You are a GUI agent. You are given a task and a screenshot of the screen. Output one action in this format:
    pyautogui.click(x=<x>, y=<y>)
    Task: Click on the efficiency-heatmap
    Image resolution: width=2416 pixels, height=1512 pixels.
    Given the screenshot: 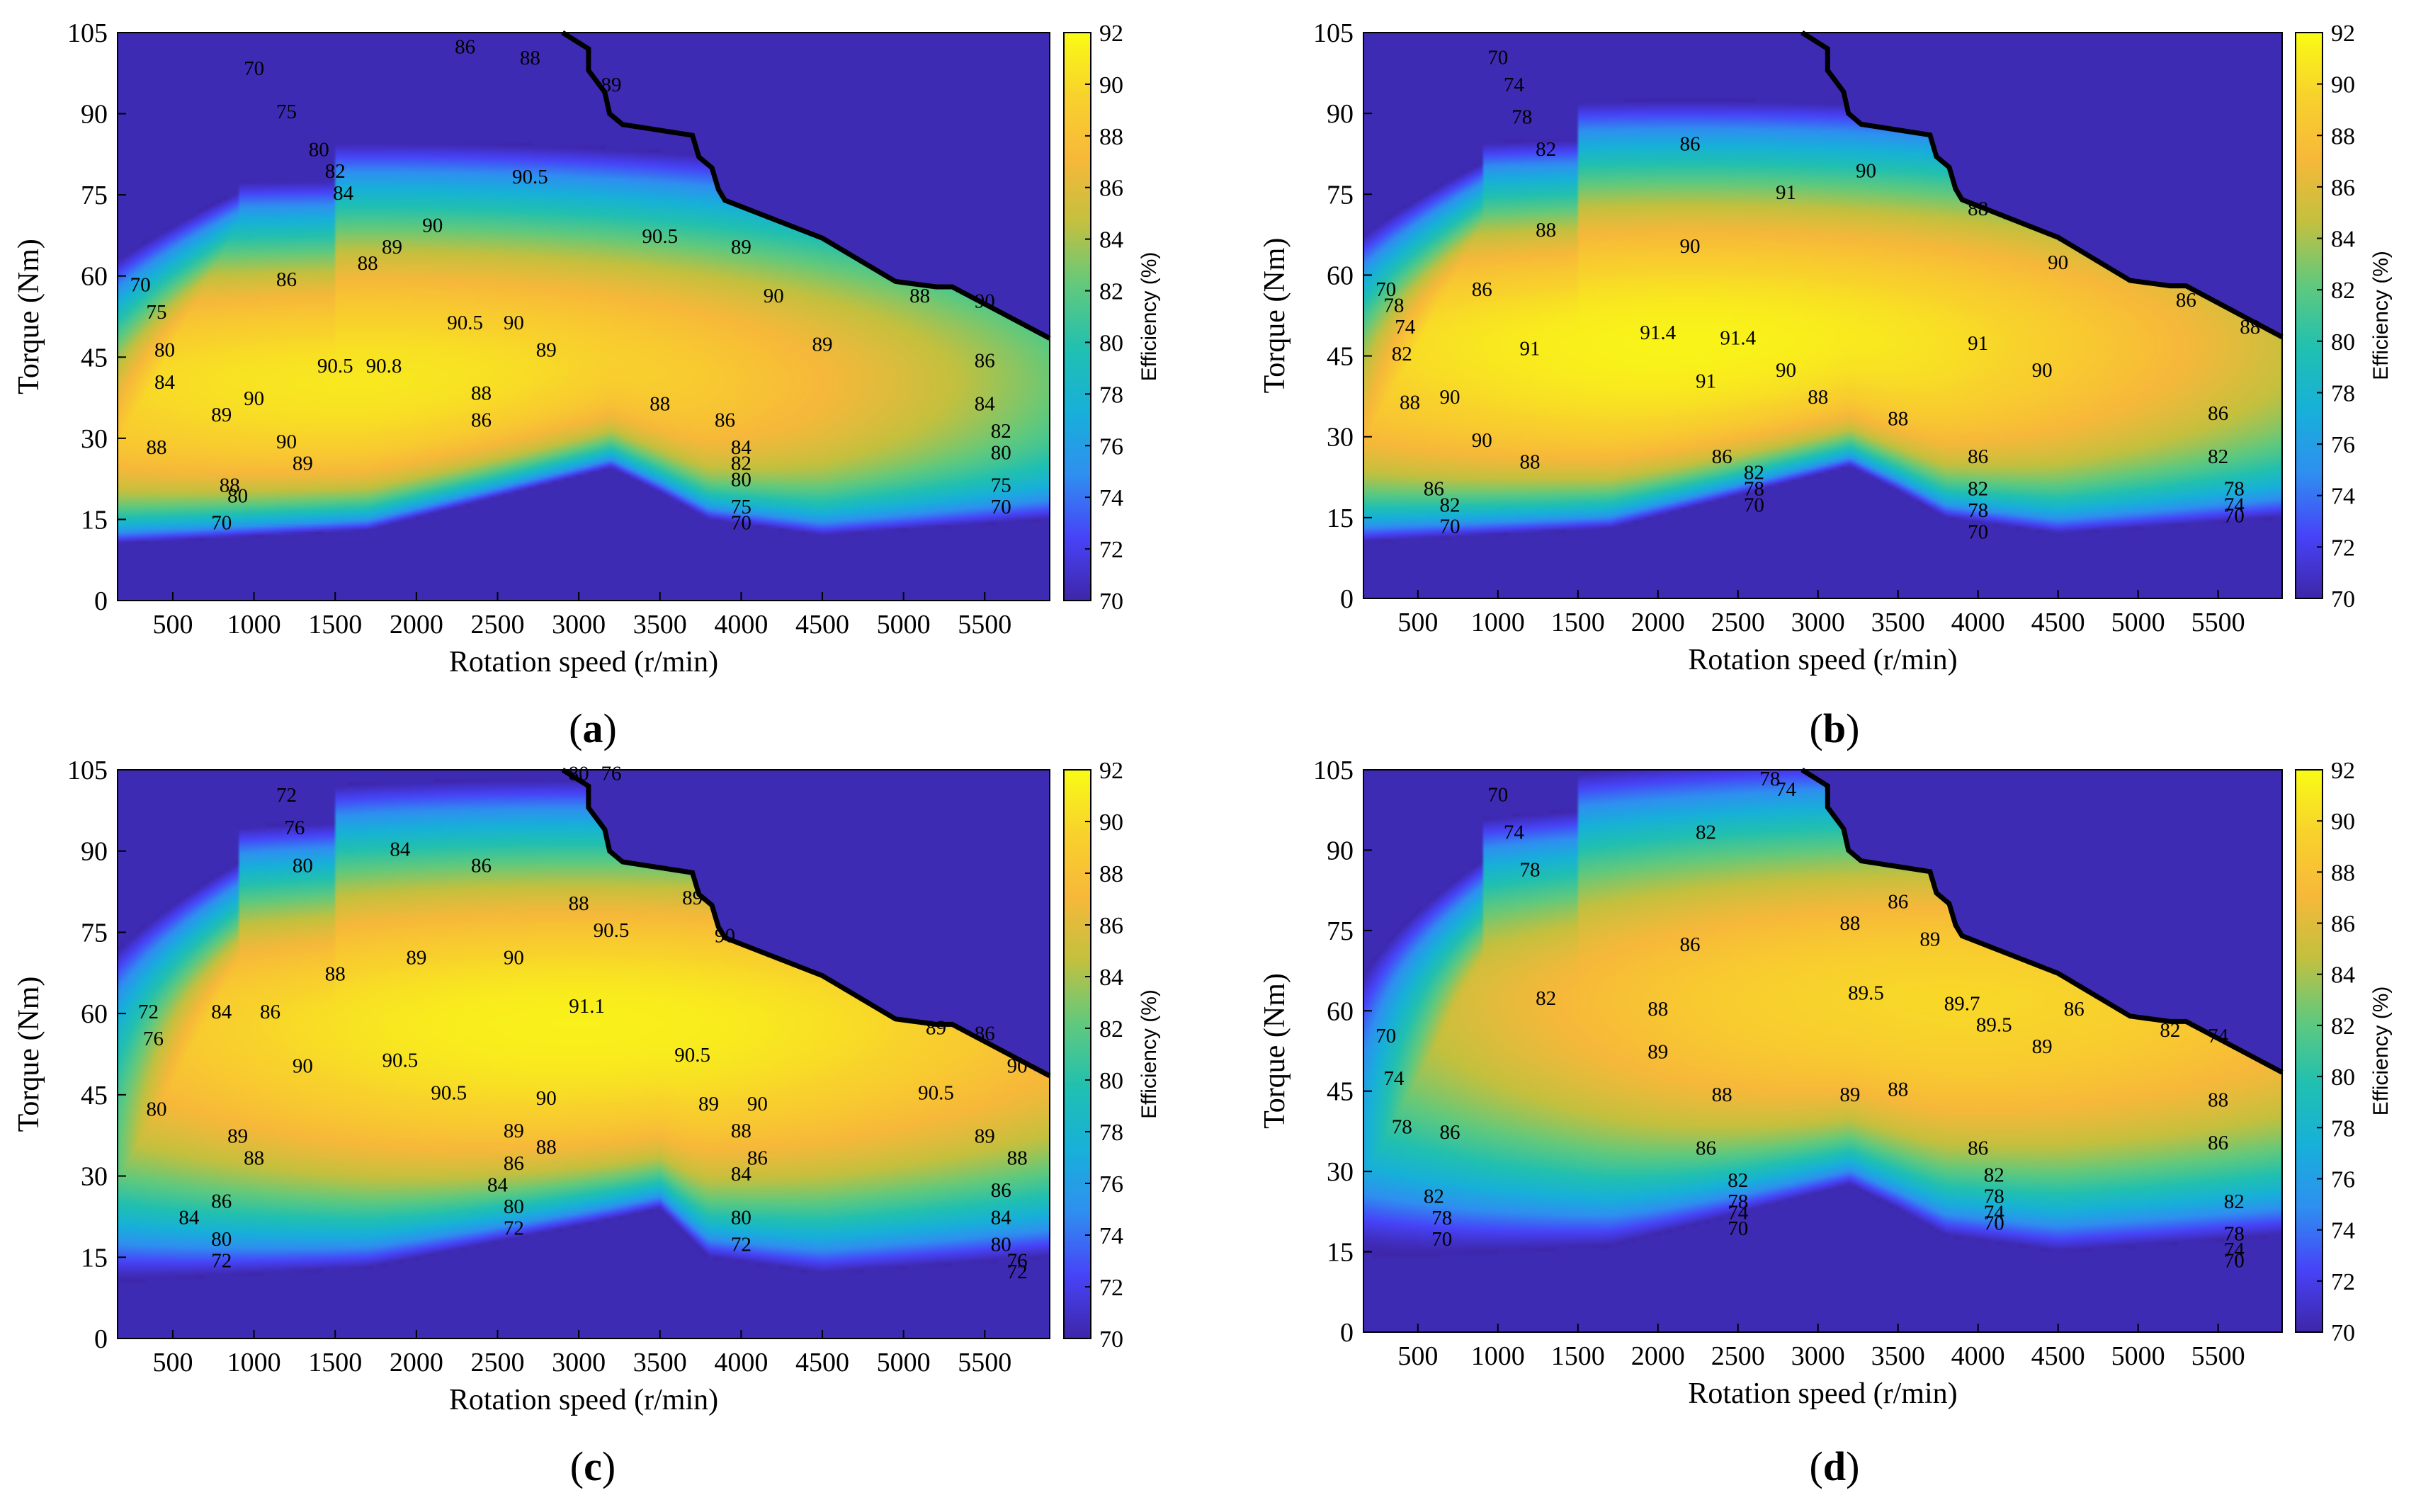 What is the action you would take?
    pyautogui.click(x=1822, y=1051)
    